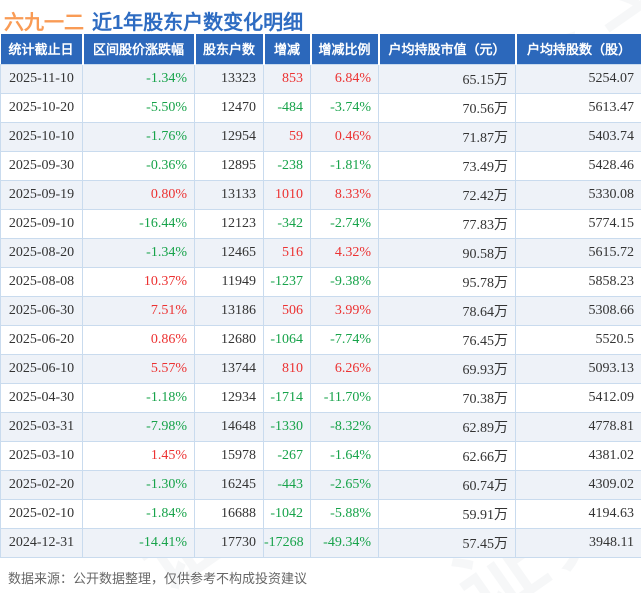 The width and height of the screenshot is (641, 593). What do you see at coordinates (287, 165) in the screenshot?
I see `cell-change: -238` at bounding box center [287, 165].